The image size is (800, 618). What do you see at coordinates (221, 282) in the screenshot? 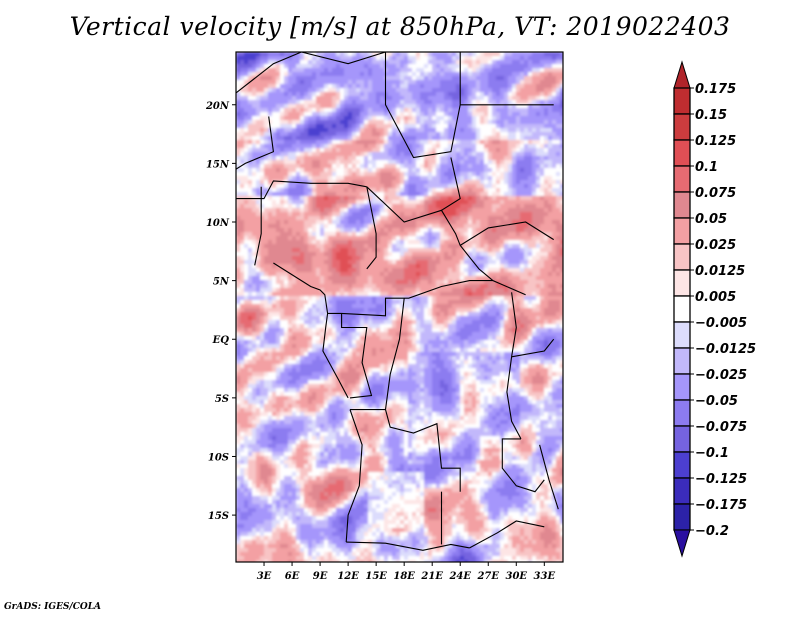
I see `y-tick-label: 5N` at bounding box center [221, 282].